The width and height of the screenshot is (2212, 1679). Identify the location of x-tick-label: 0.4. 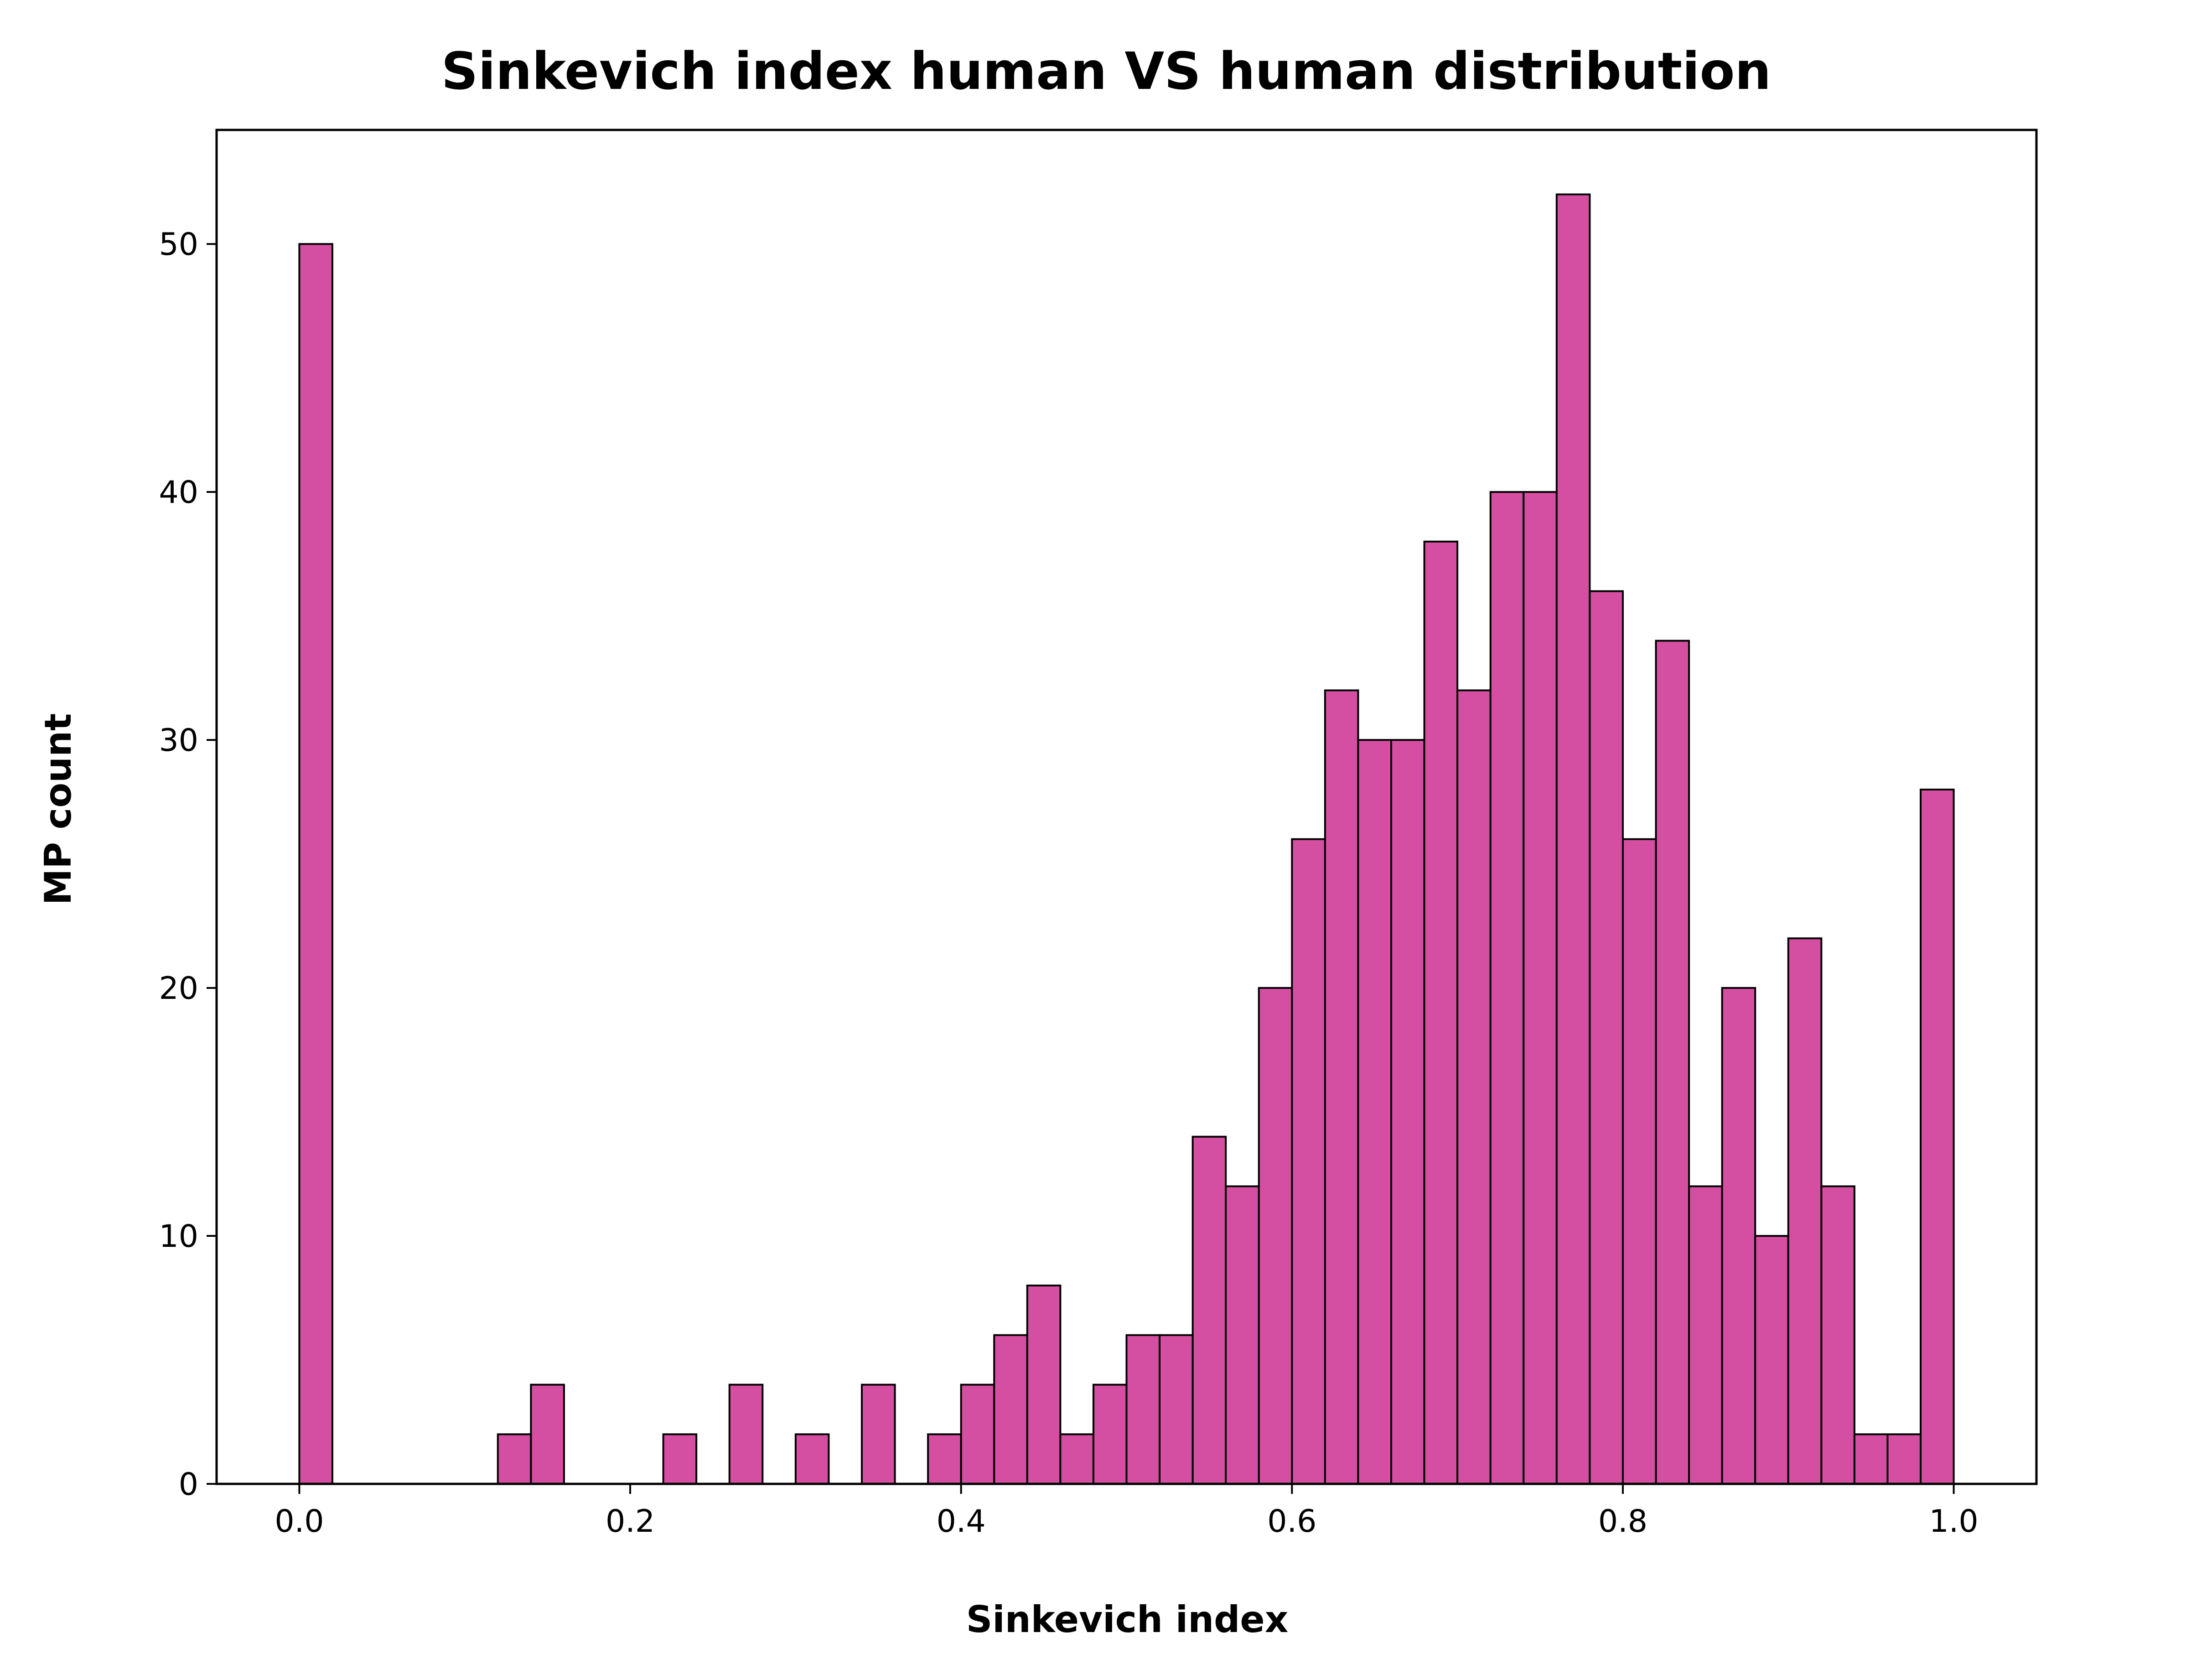
(961, 1521).